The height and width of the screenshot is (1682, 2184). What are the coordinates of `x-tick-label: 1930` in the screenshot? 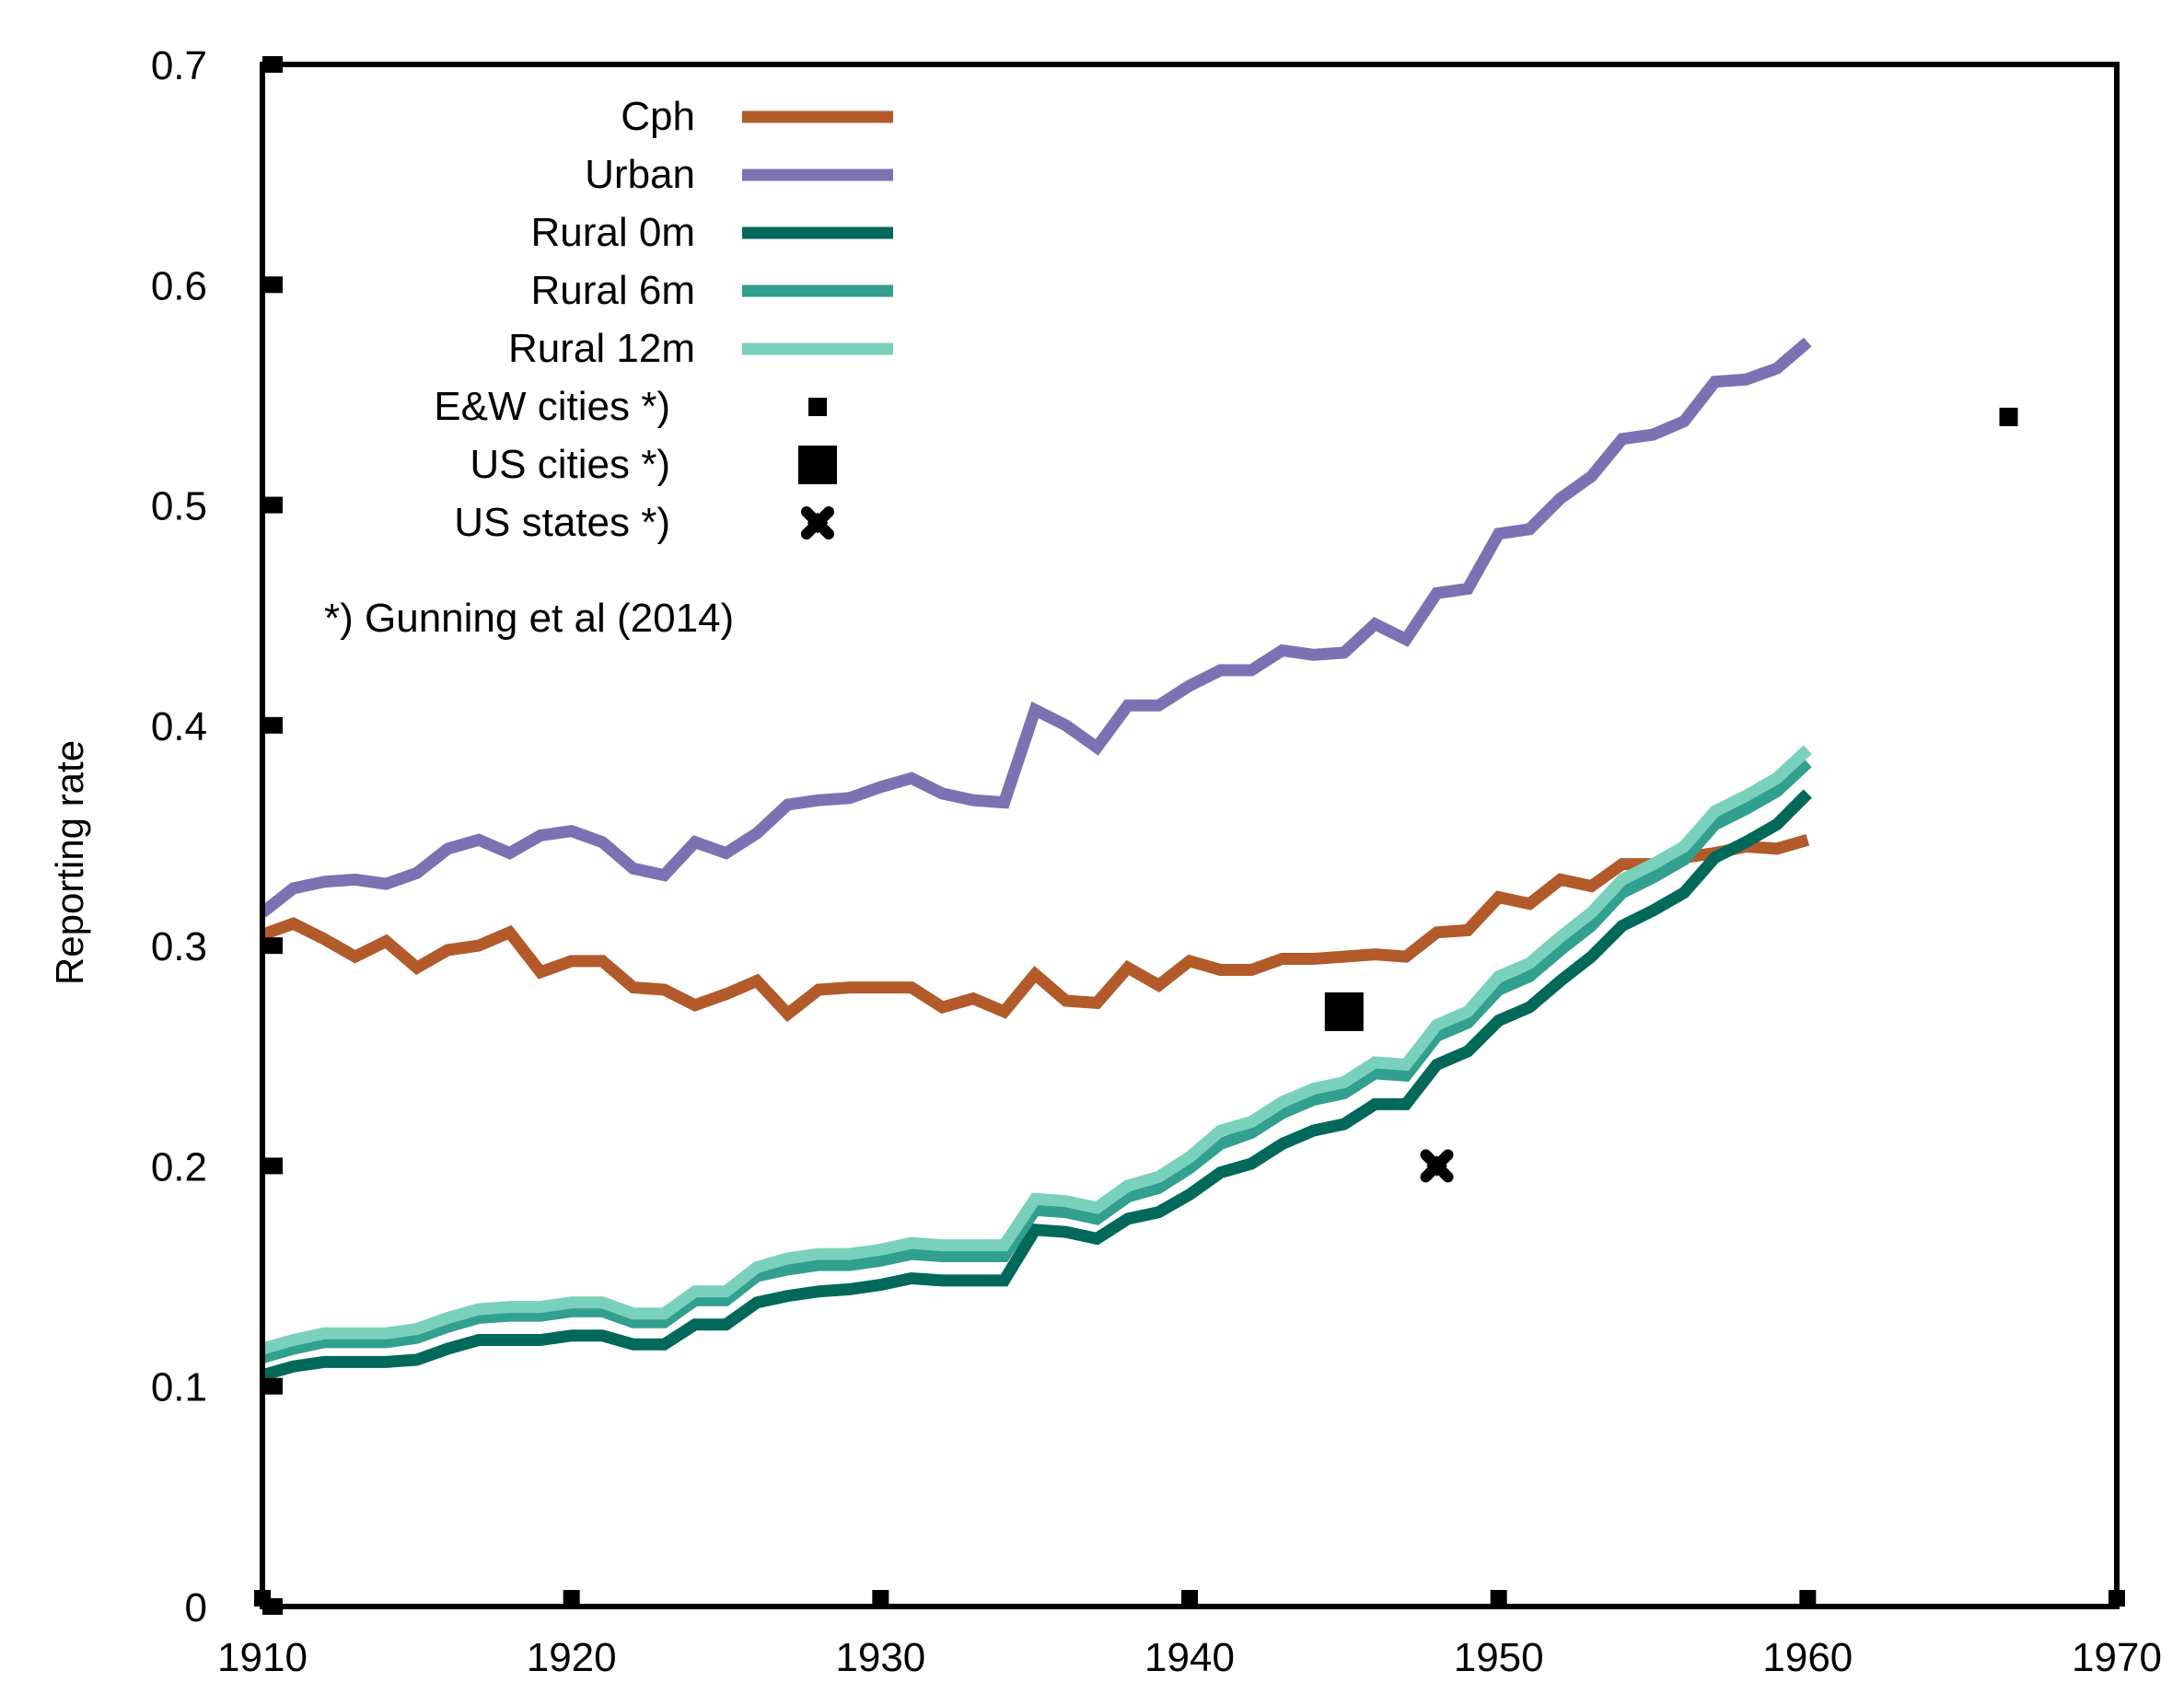 It's located at (880, 1657).